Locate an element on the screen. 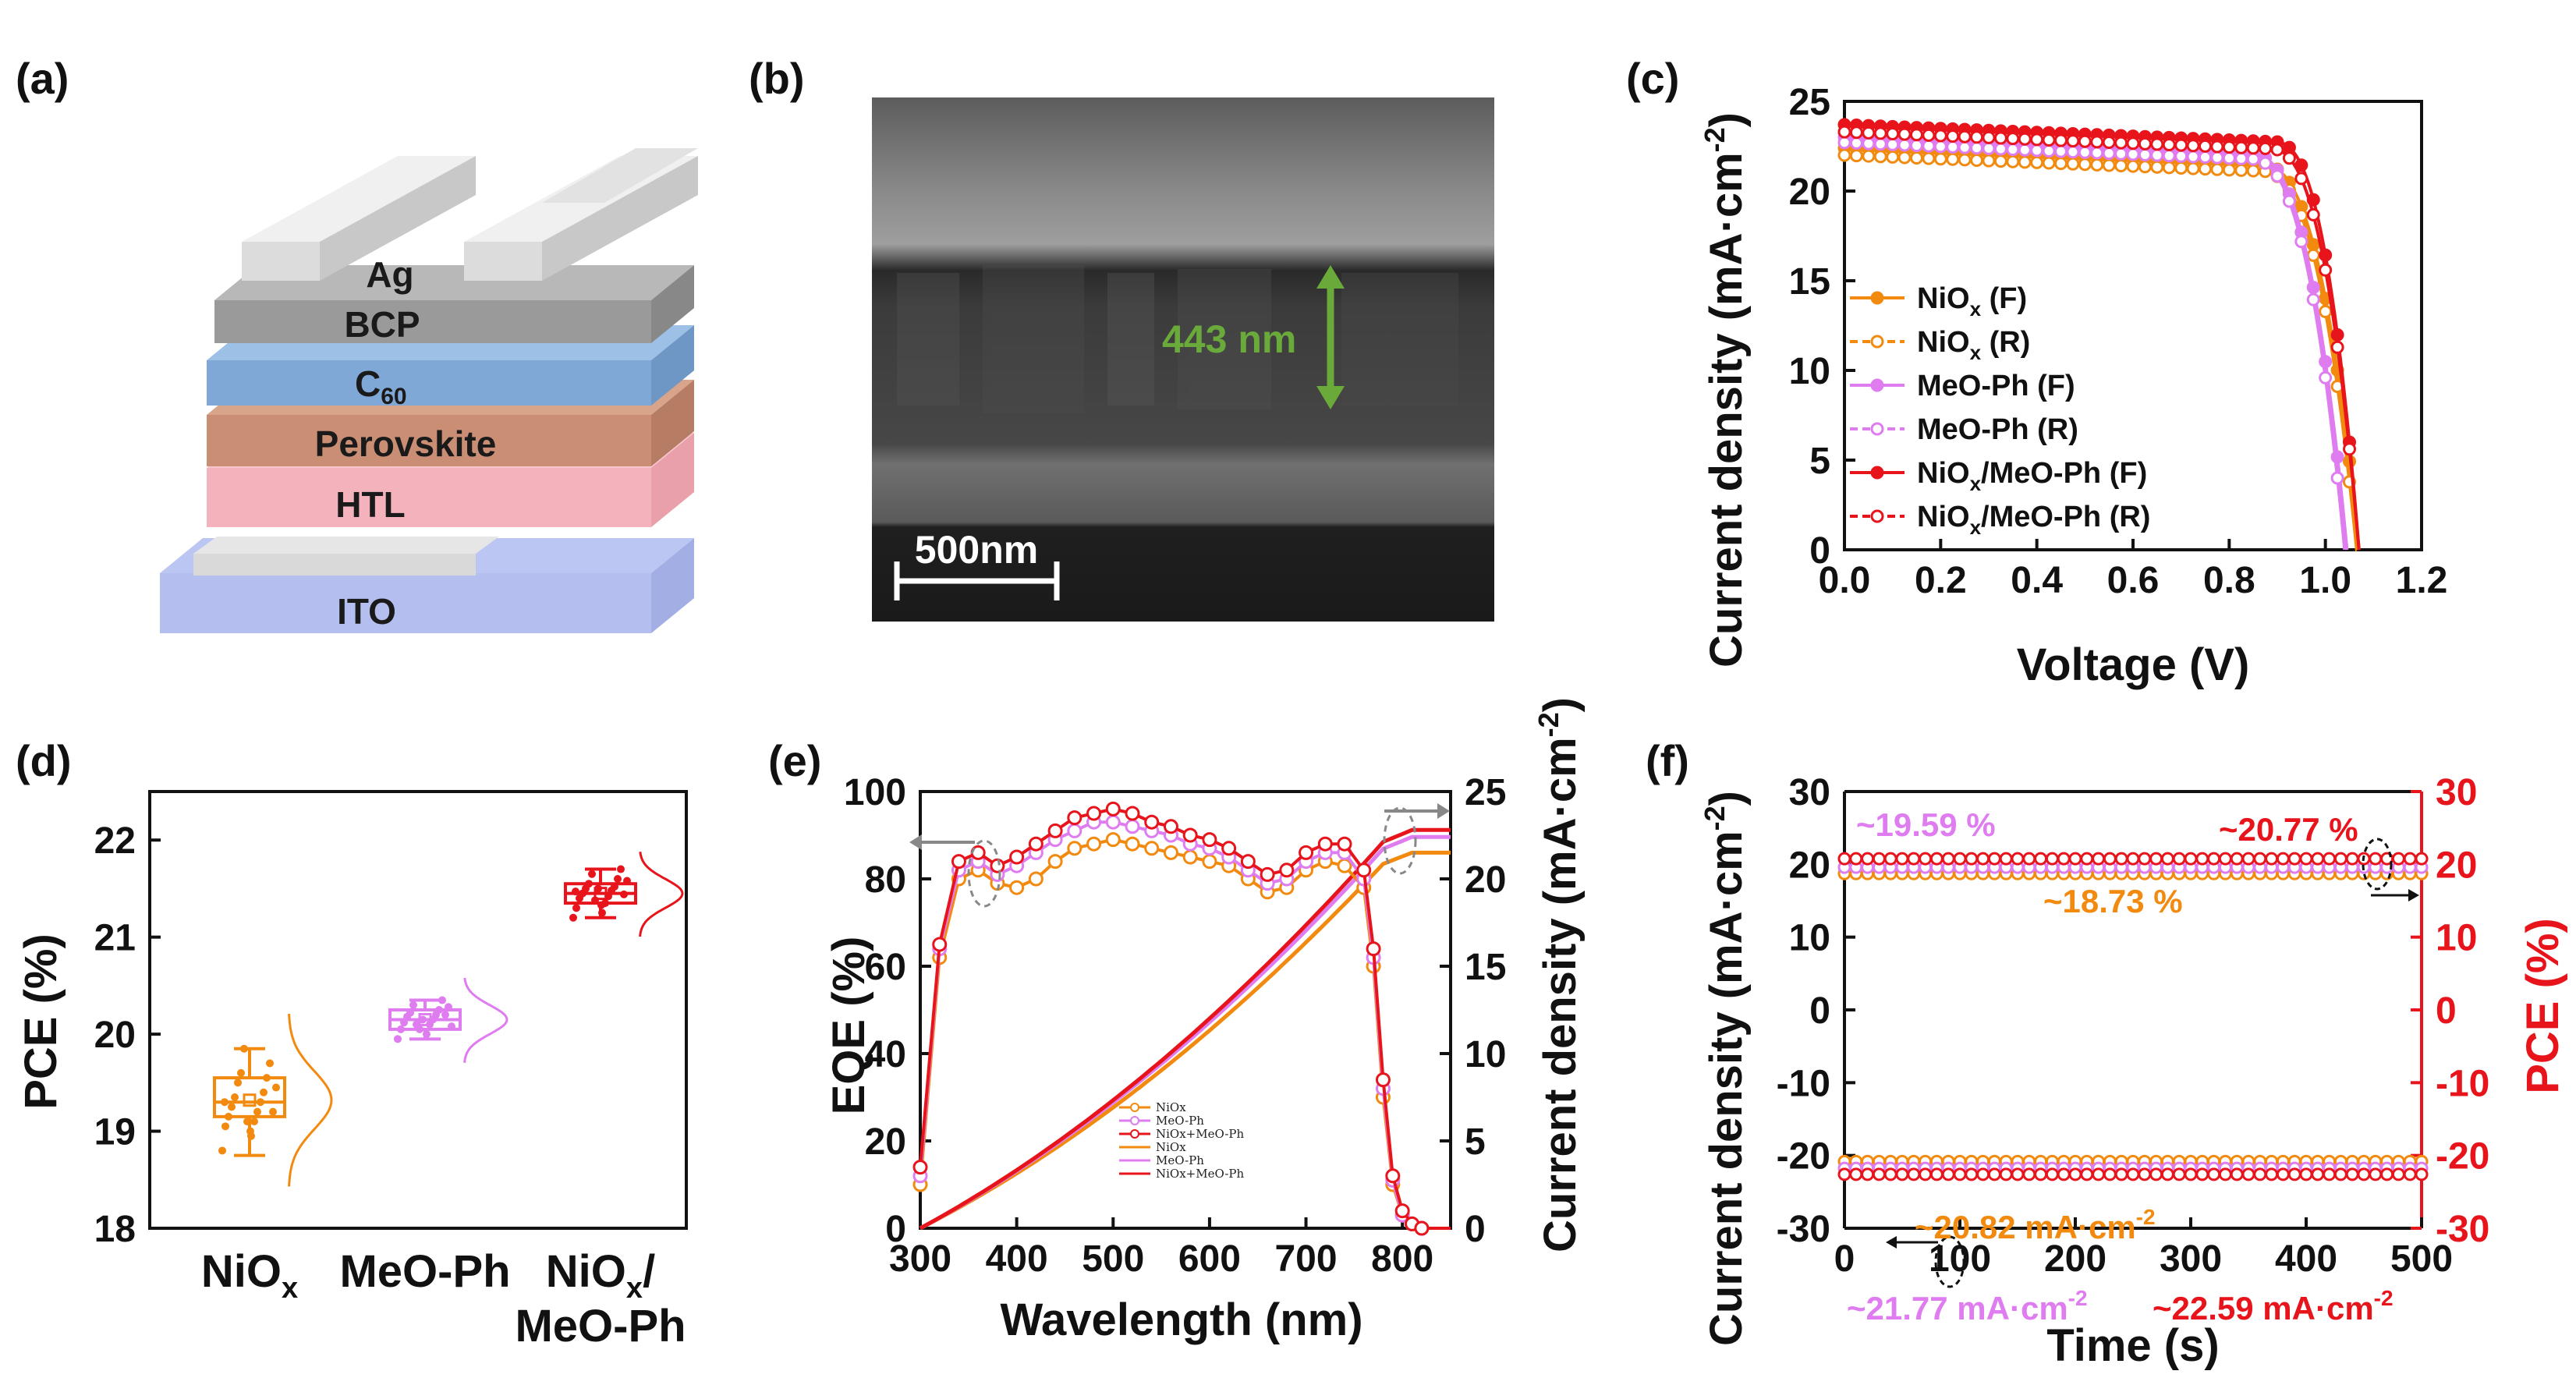 The image size is (2576, 1385). eqe-y2-tick-label: 10 is located at coordinates (1485, 1054).